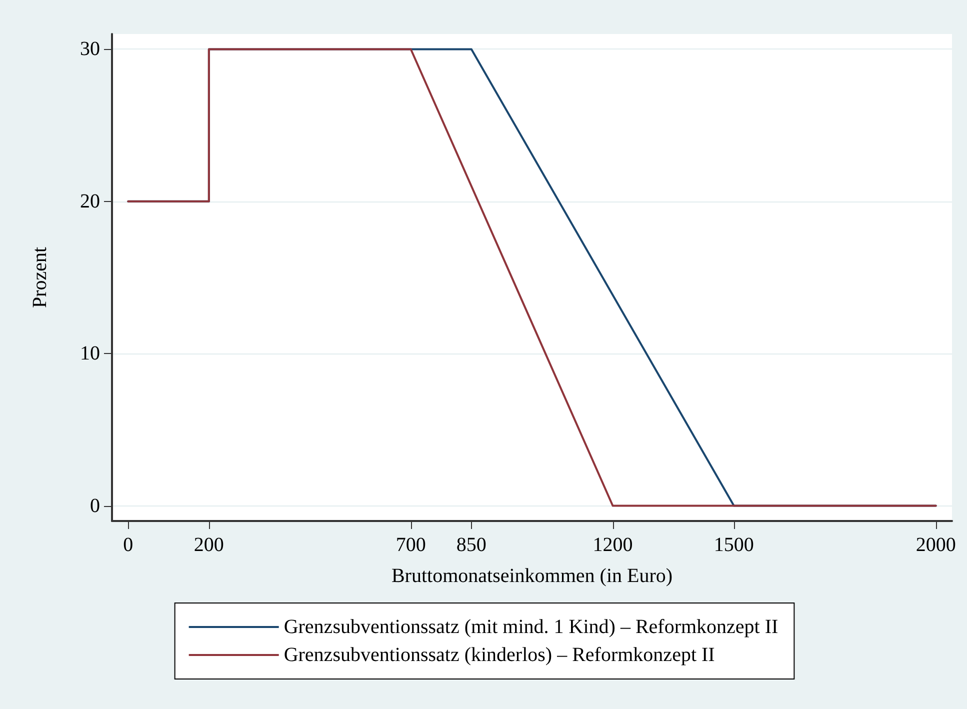  What do you see at coordinates (612, 545) in the screenshot?
I see `x-tick-label: 1200` at bounding box center [612, 545].